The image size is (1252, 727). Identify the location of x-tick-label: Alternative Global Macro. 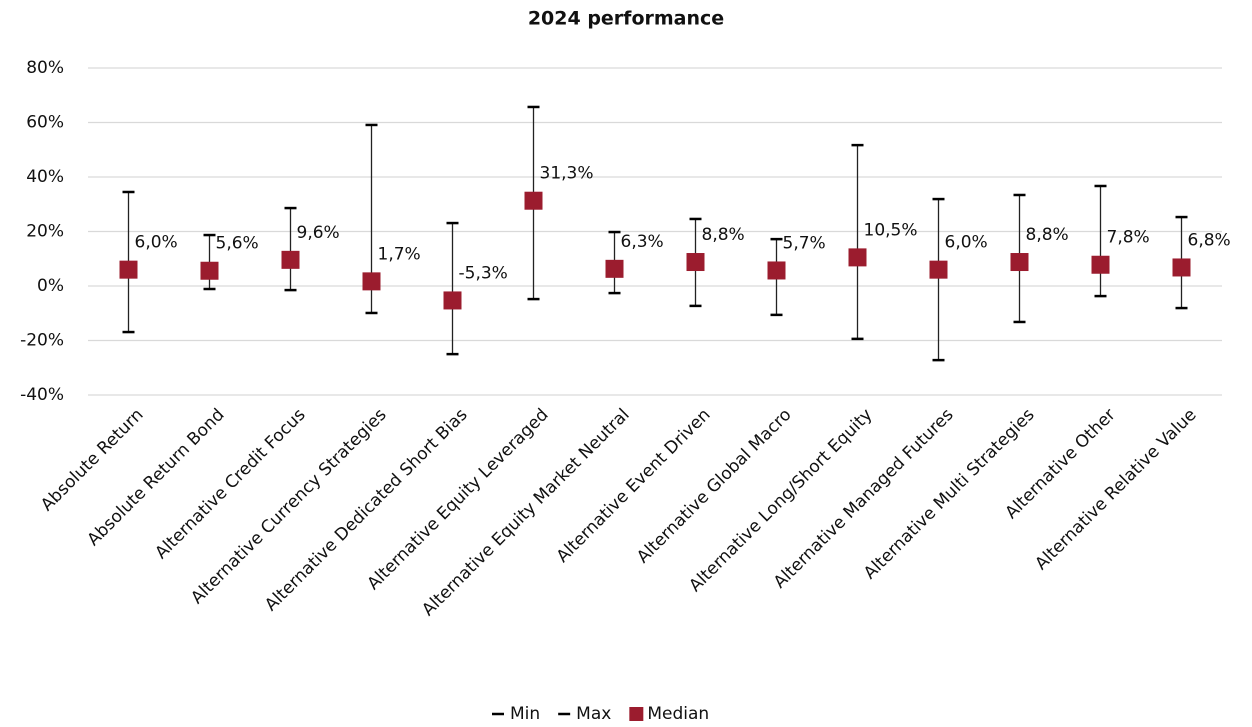
(714, 486).